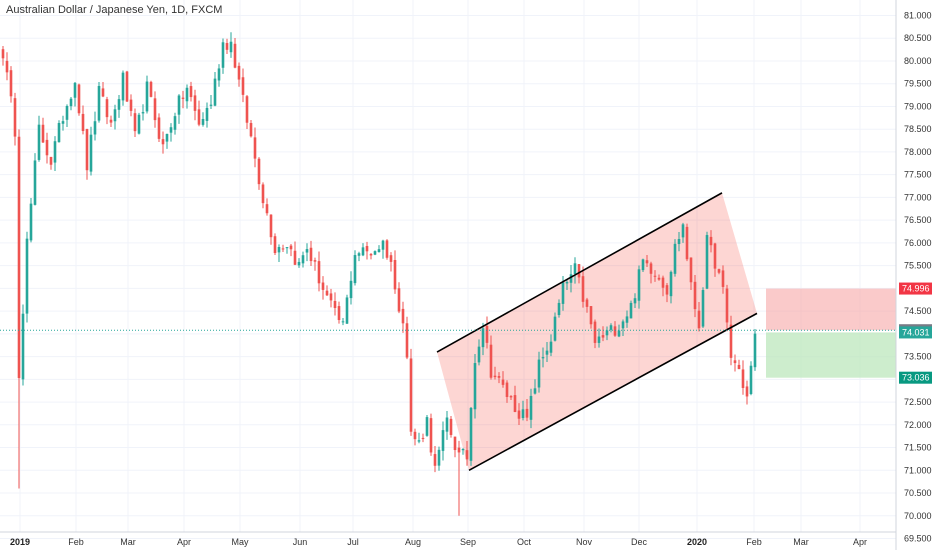 The image size is (932, 550). Describe the element at coordinates (918, 84) in the screenshot. I see `y-tick-label: 79.500` at that location.